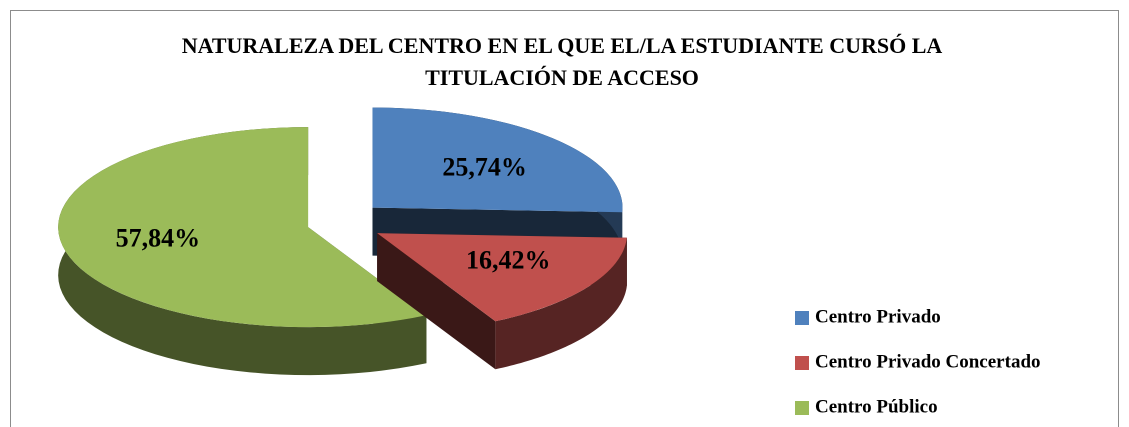 The height and width of the screenshot is (427, 1129). Describe the element at coordinates (158, 237) in the screenshot. I see `data-label: 57,84%` at that location.